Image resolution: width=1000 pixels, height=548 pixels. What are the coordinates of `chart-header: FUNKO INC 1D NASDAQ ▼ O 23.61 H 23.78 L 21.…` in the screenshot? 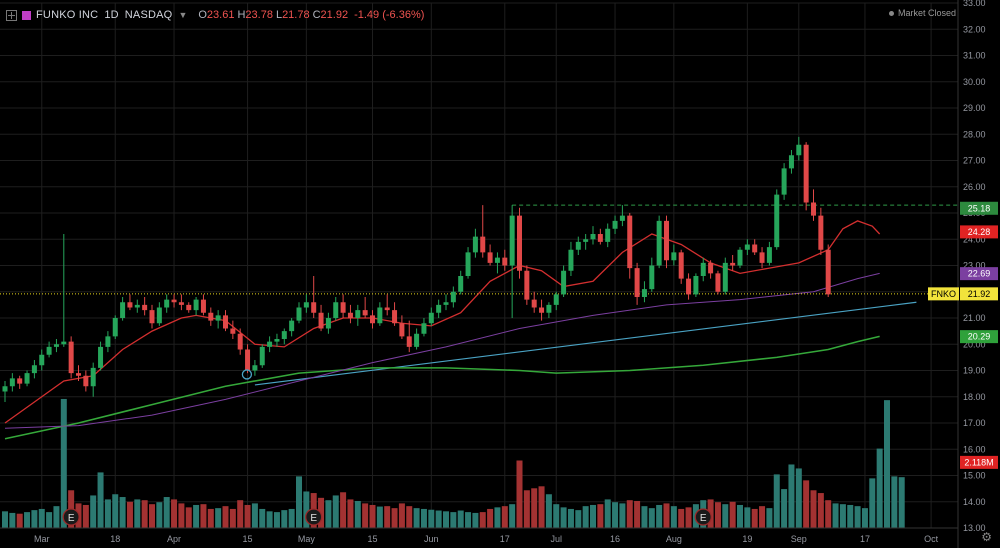 It's located at (215, 15).